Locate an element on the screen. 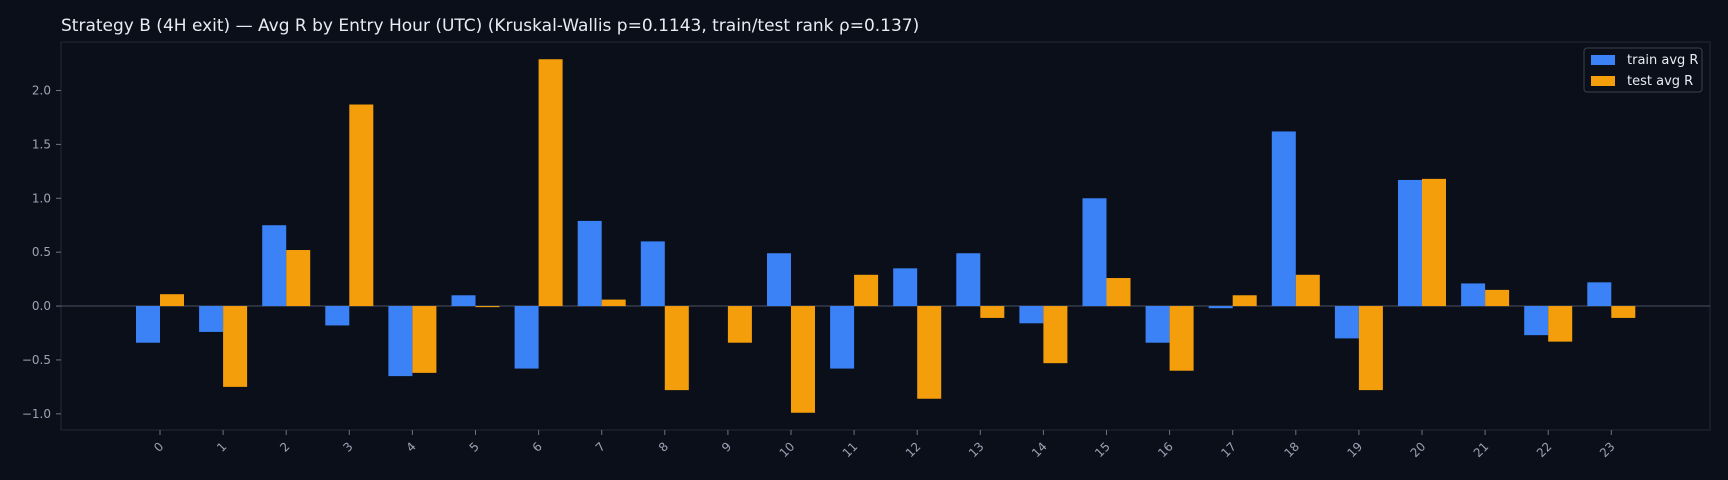  y-tick-label: −1.0 is located at coordinates (36, 414).